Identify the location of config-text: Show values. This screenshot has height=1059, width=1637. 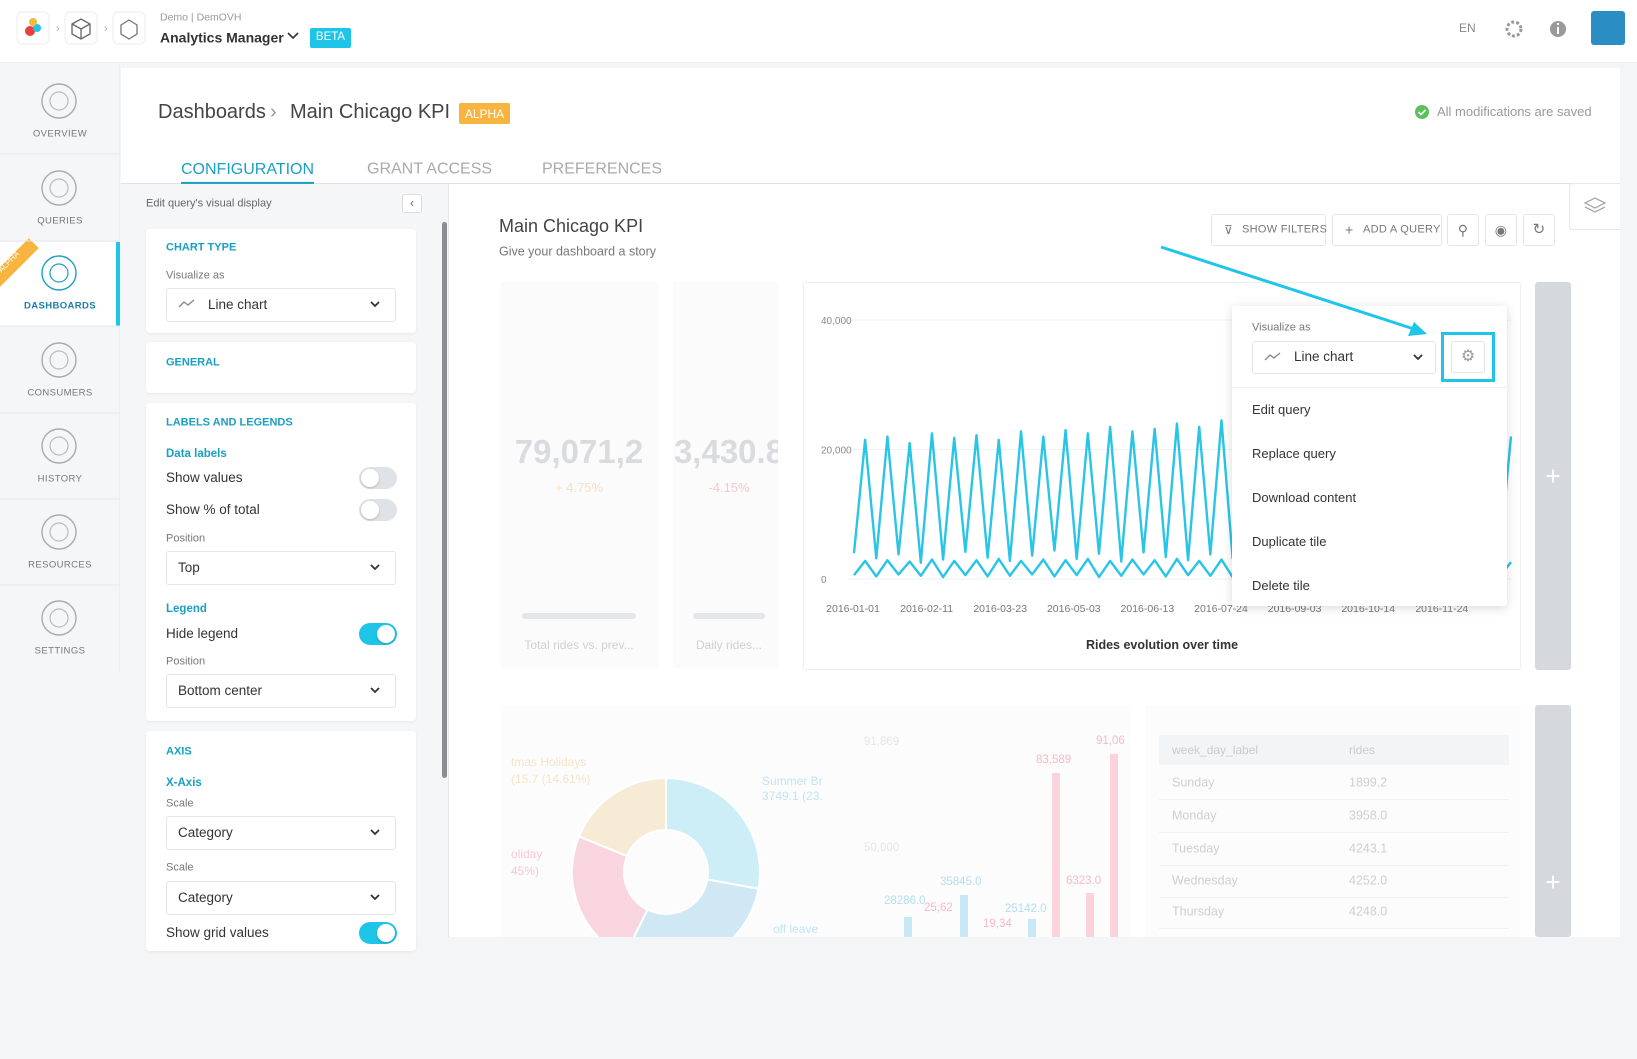
(204, 477).